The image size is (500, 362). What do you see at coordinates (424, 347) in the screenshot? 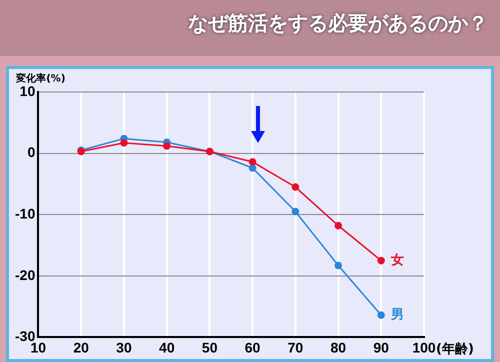
I see `x-tick-label: 100` at bounding box center [424, 347].